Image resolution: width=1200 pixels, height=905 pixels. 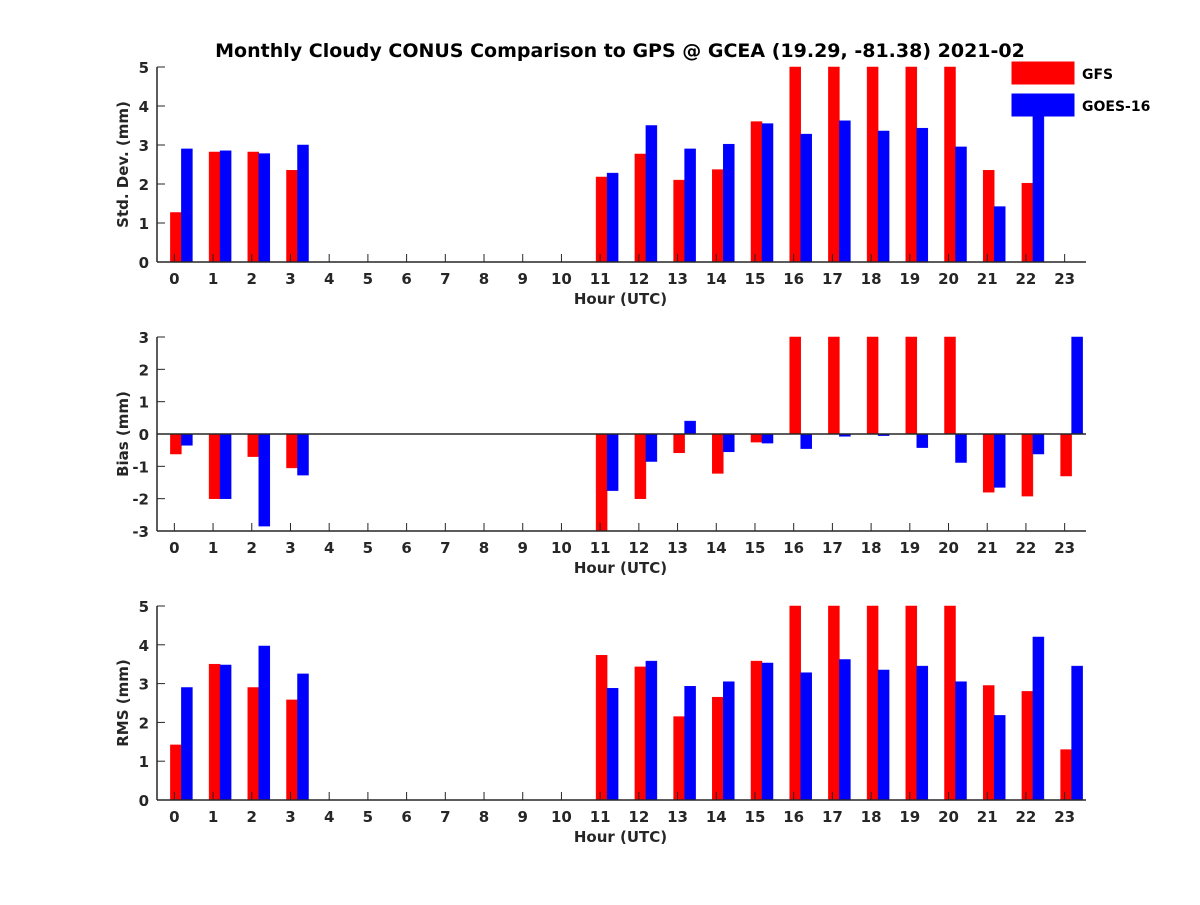 What do you see at coordinates (1043, 105) in the screenshot?
I see `legend-swatch-goes16` at bounding box center [1043, 105].